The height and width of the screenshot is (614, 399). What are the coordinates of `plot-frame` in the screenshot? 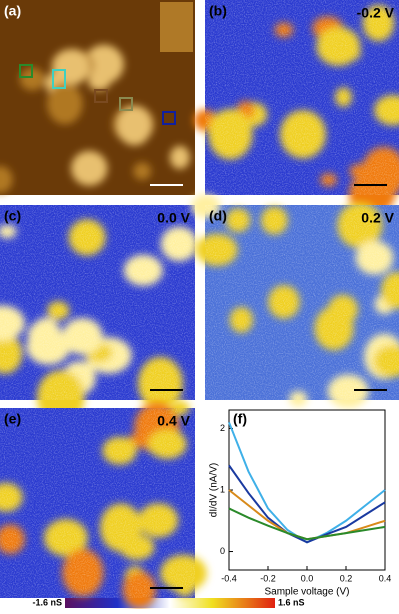 It's located at (307, 490).